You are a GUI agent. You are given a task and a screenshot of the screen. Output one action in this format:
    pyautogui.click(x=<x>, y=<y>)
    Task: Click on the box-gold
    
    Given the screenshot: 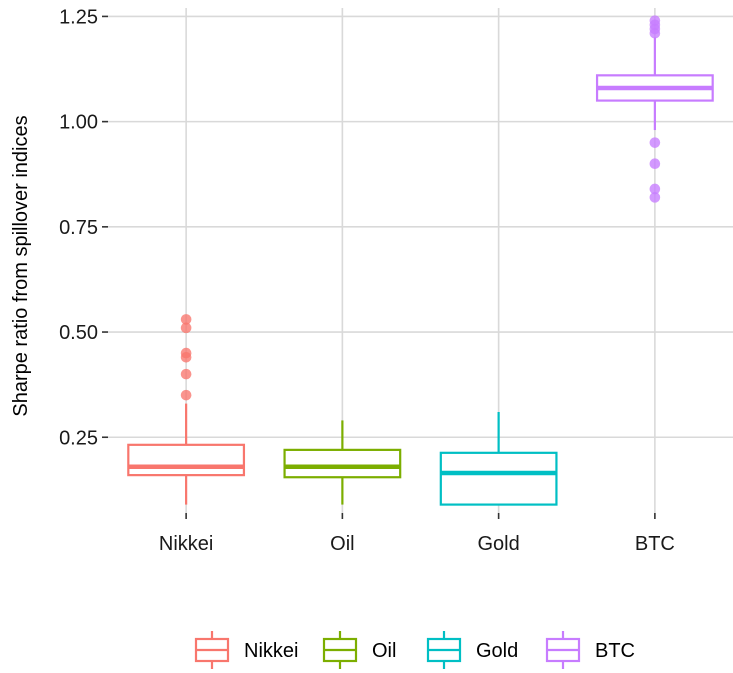 What is the action you would take?
    pyautogui.click(x=498, y=459)
    